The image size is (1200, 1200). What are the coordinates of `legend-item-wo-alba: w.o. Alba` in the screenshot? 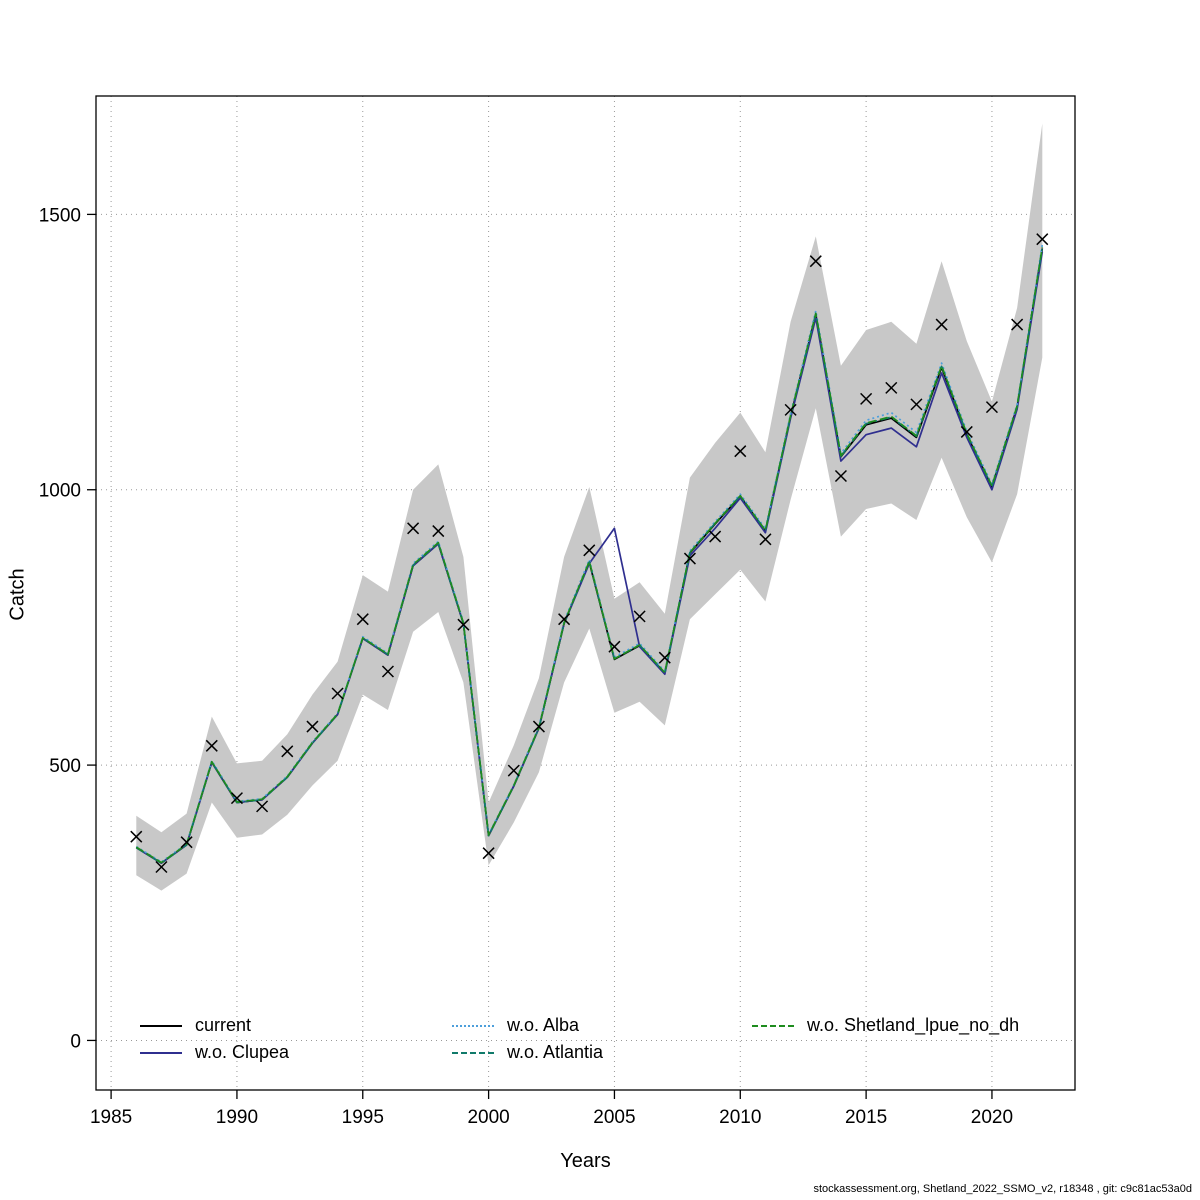 It's located at (527, 1025).